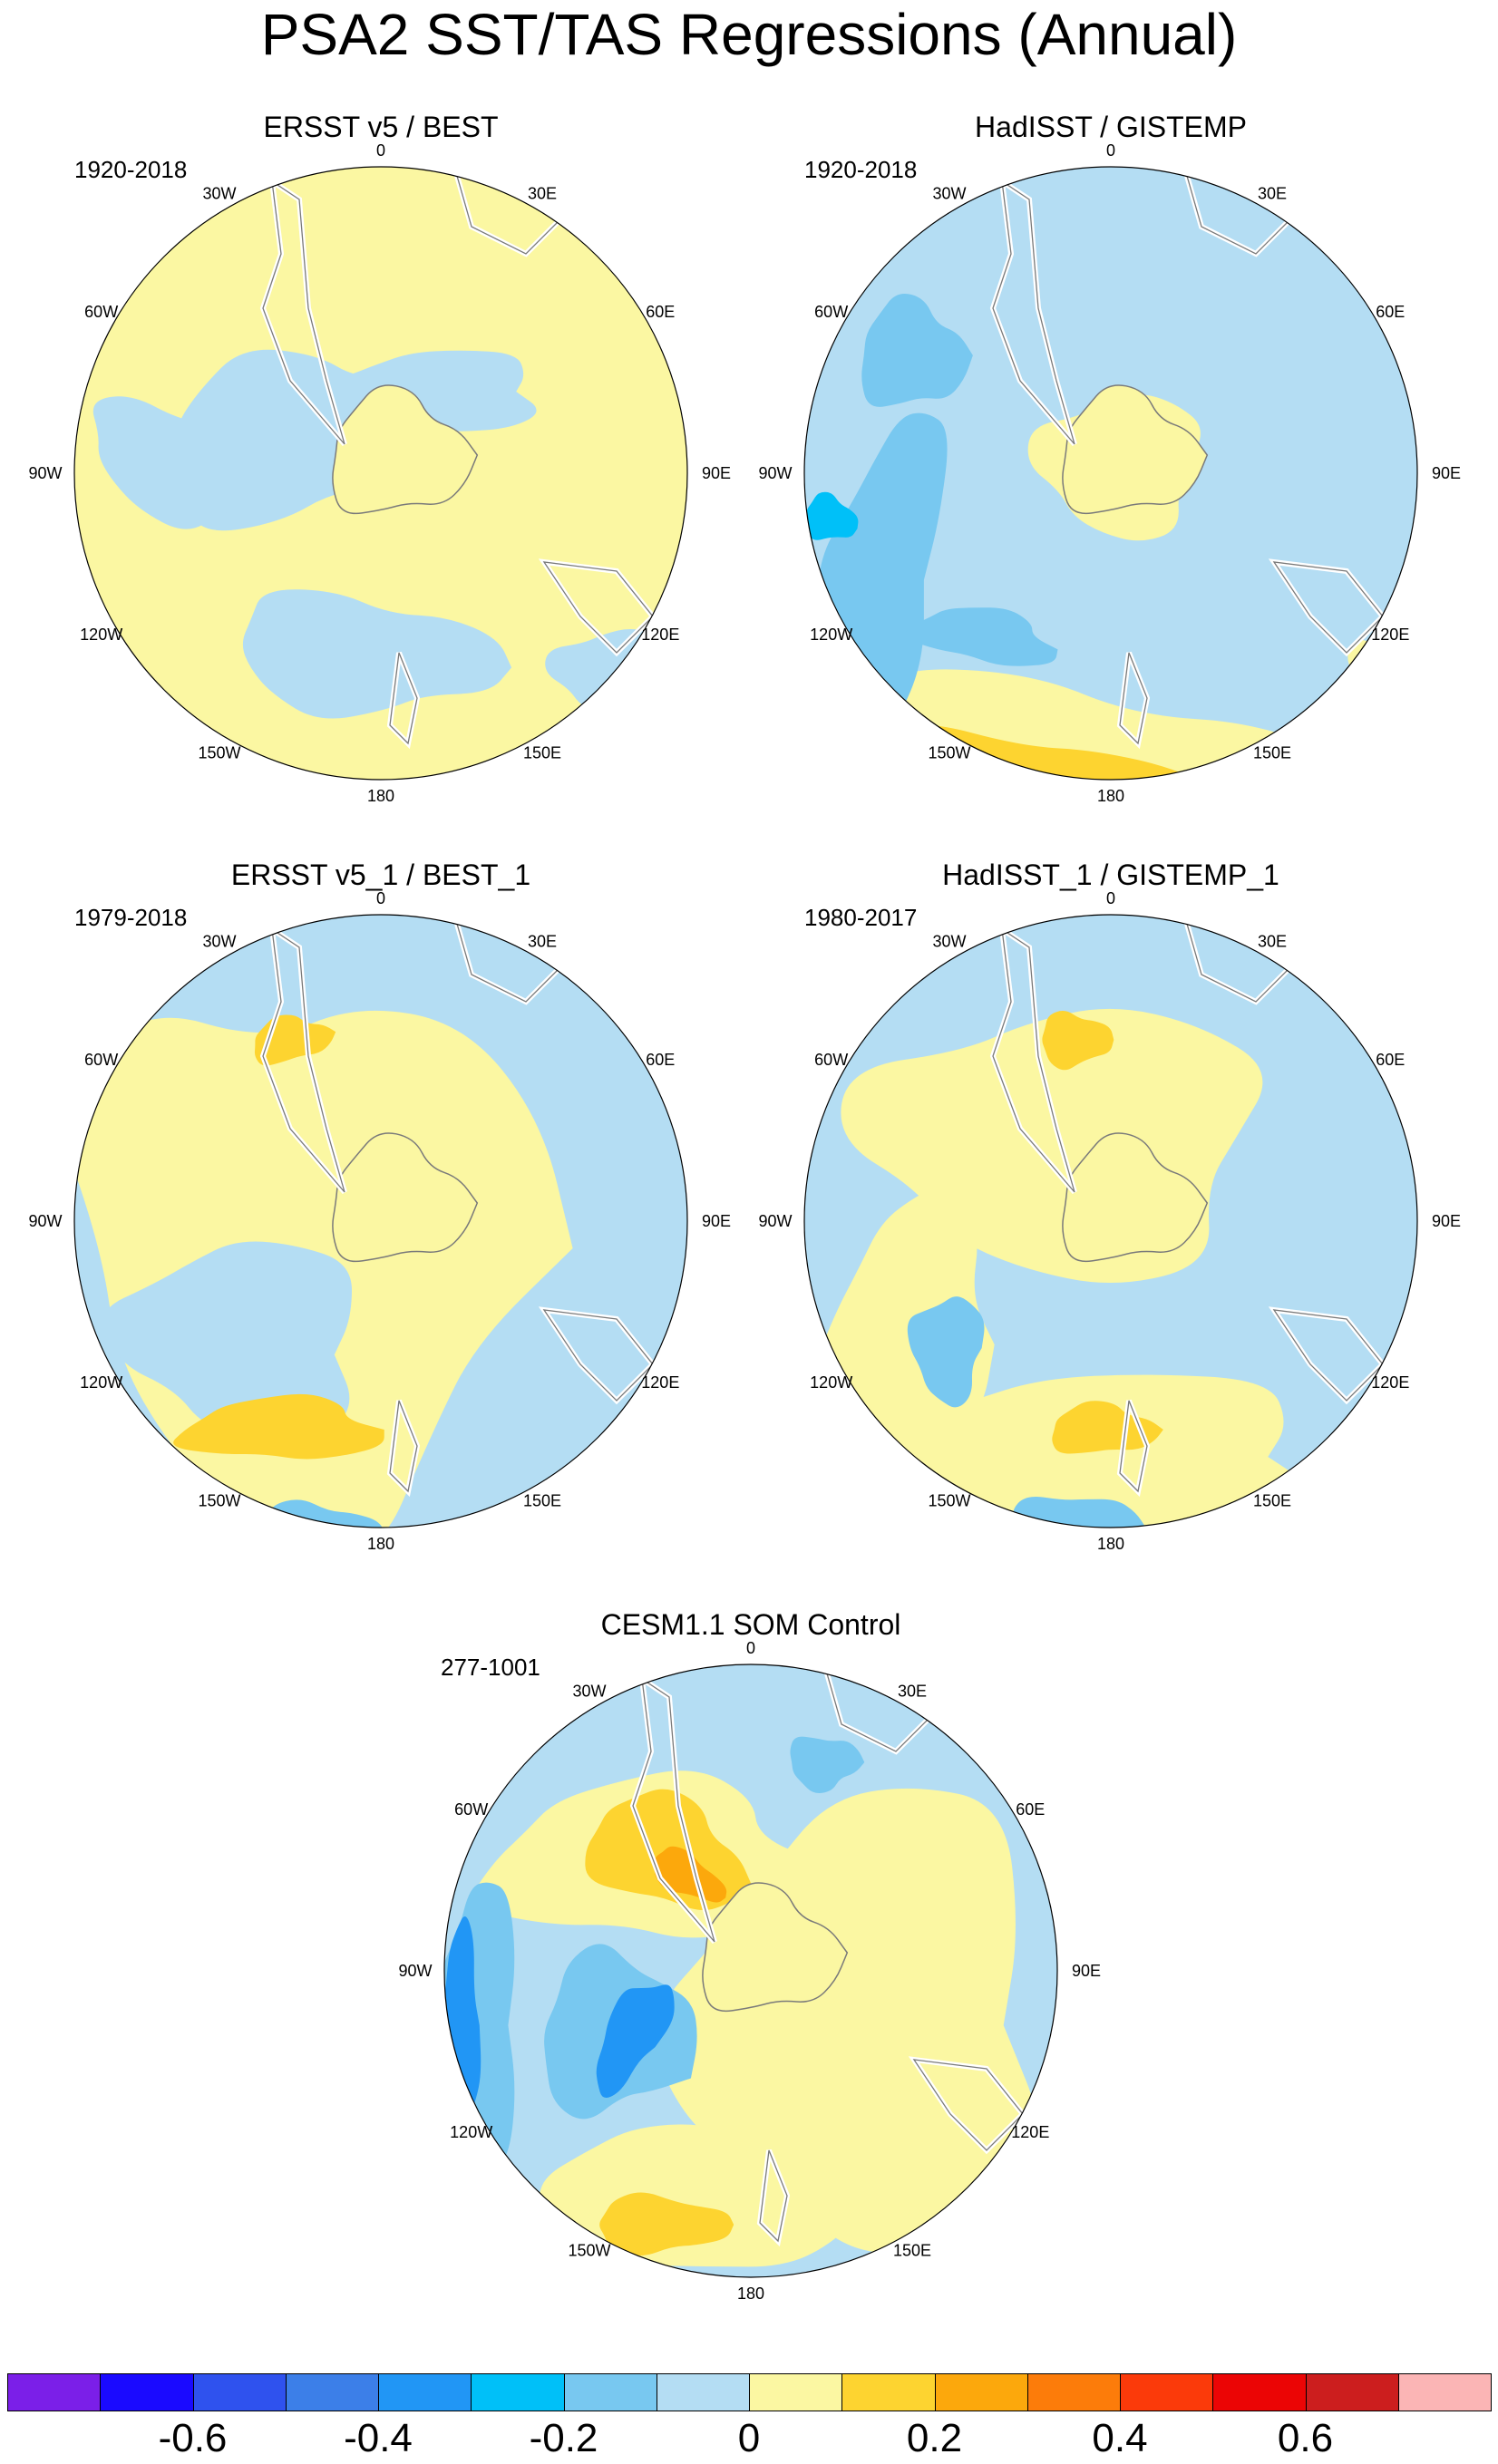  What do you see at coordinates (1120, 2438) in the screenshot?
I see `colorbar-tick-label: 0.4` at bounding box center [1120, 2438].